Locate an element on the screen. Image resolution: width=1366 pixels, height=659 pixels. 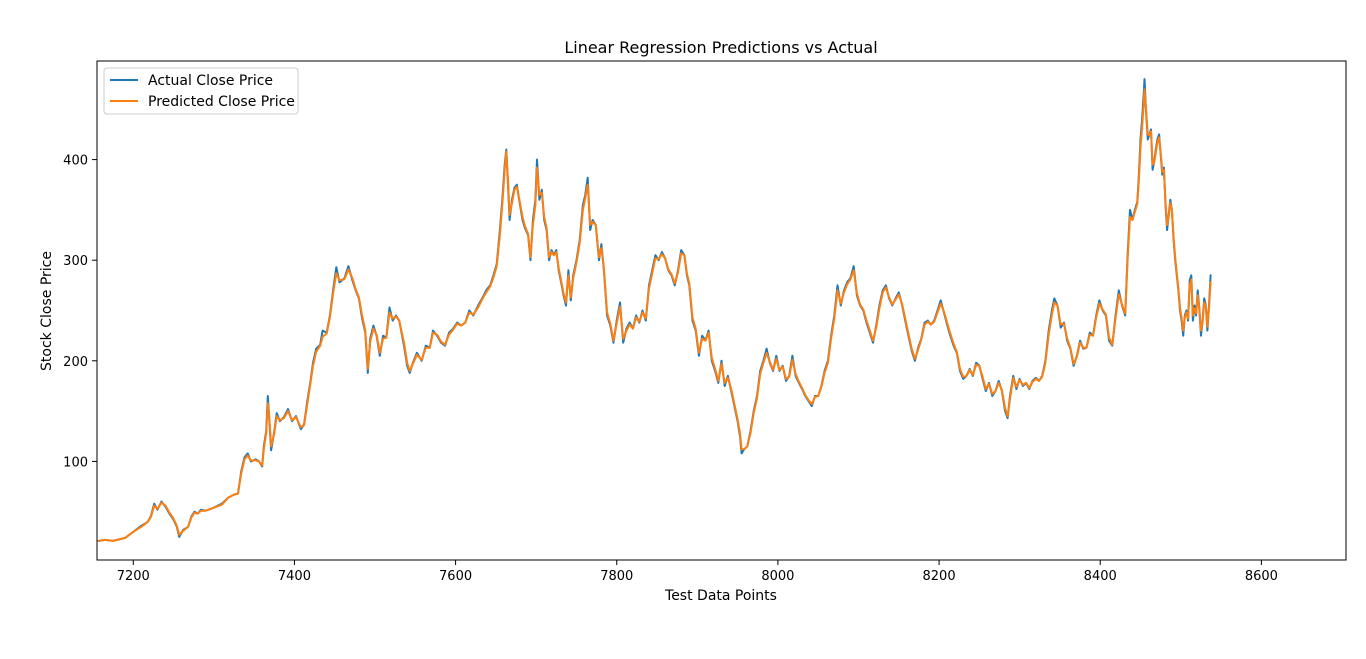
y-axis: 100 200 300 400 is located at coordinates (80, 312).